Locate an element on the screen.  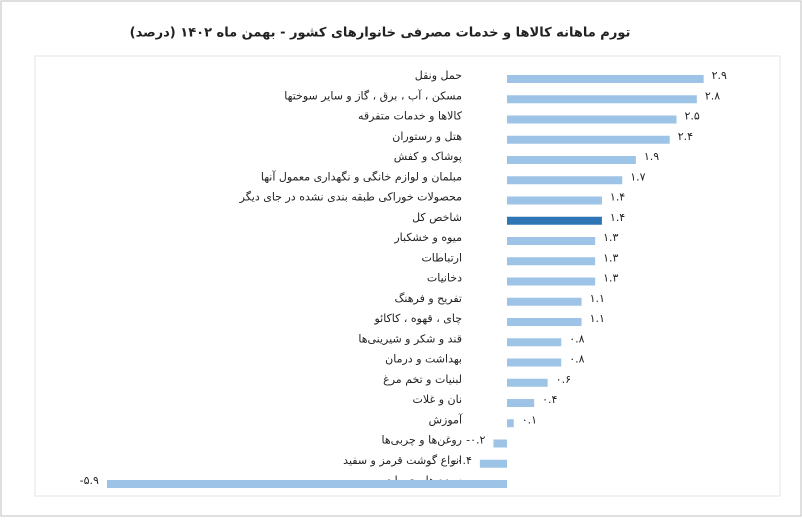
value-label: ۰.۴ is located at coordinates (549, 399).